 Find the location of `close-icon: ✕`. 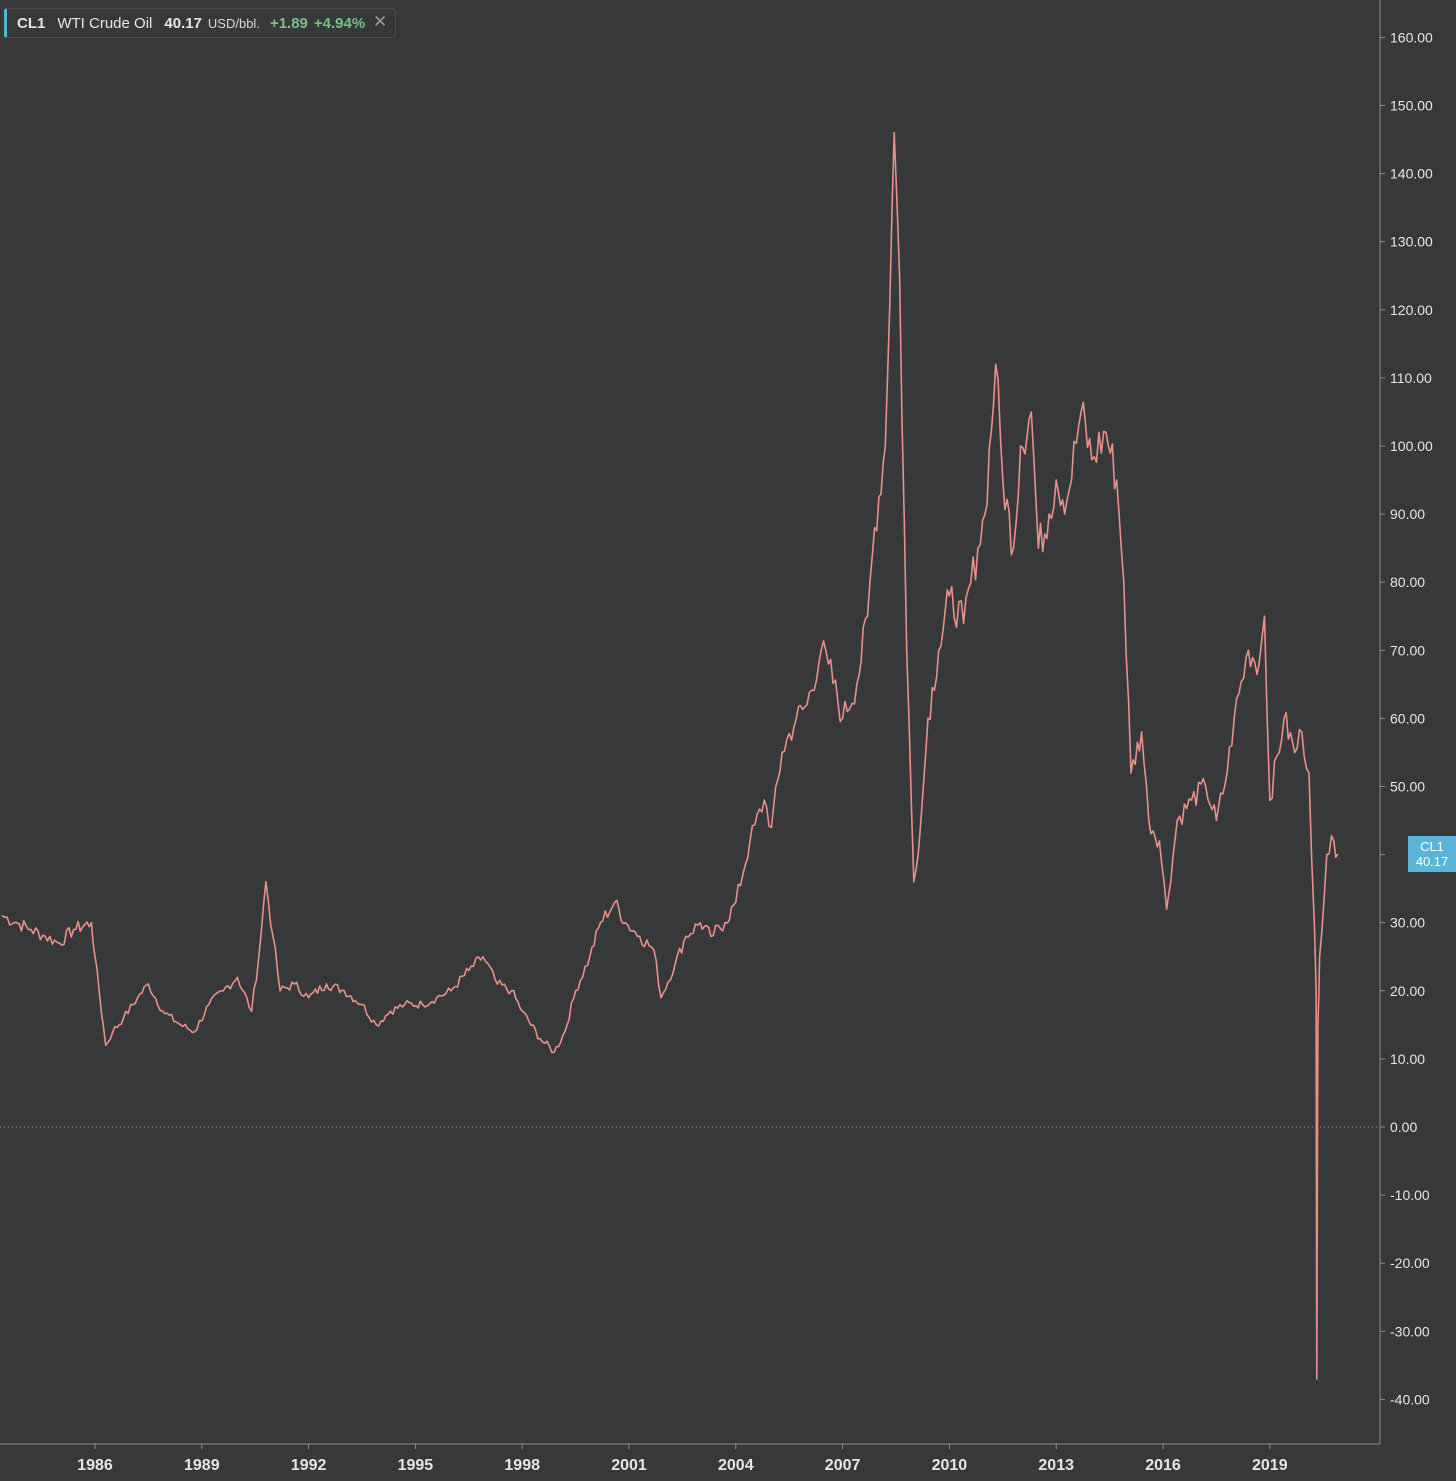

close-icon: ✕ is located at coordinates (380, 21).